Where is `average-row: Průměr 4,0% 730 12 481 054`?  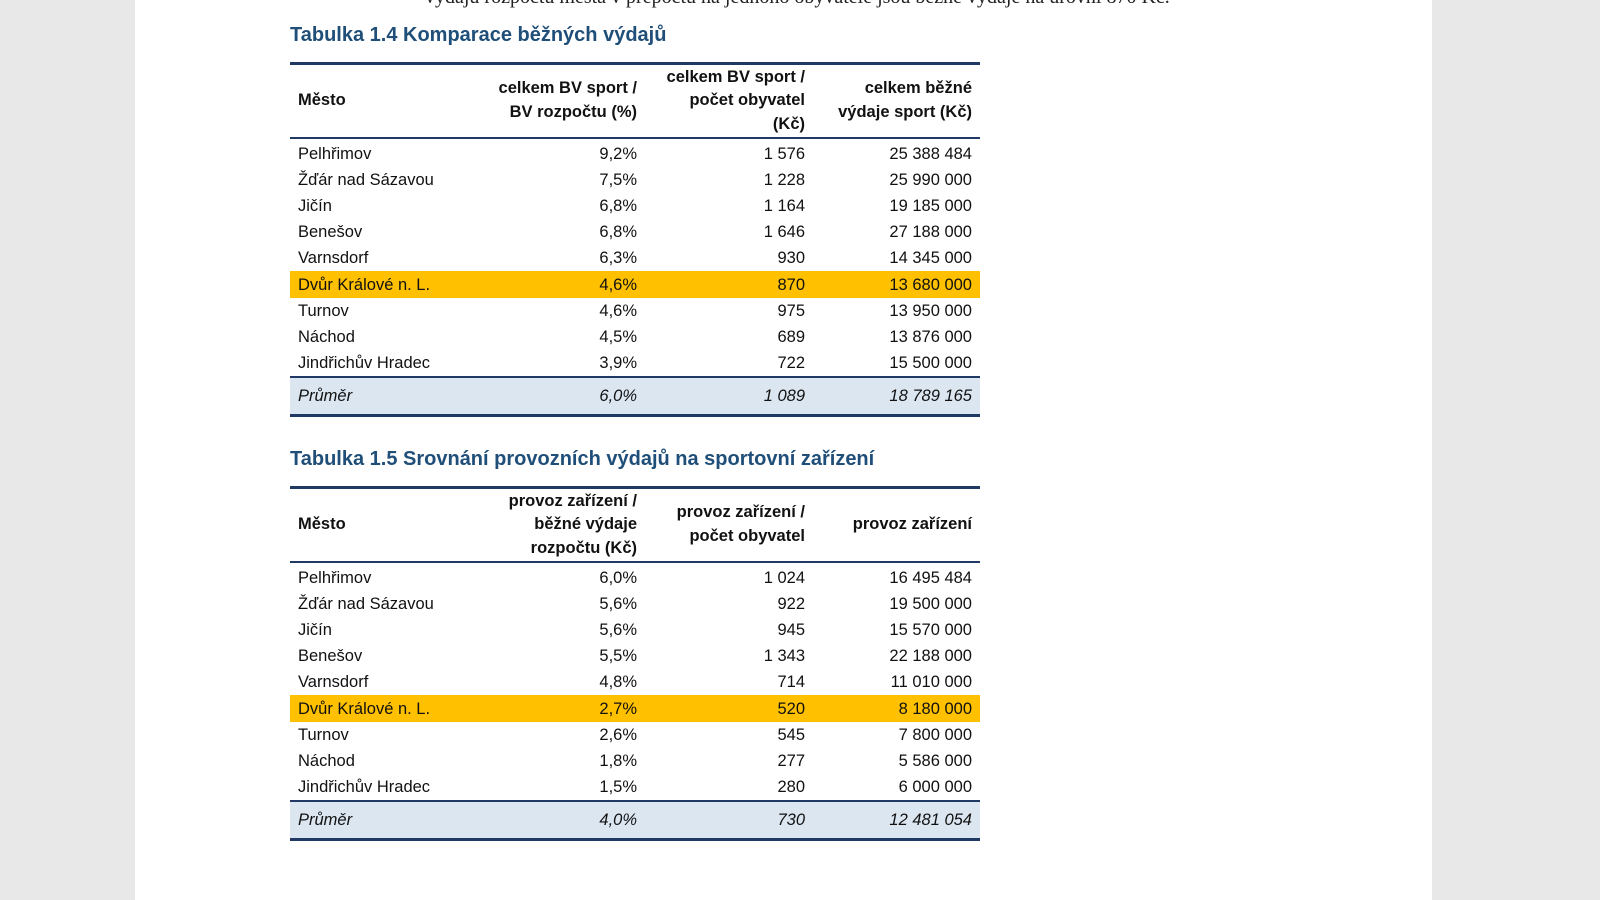 average-row: Průměr 4,0% 730 12 481 054 is located at coordinates (635, 820).